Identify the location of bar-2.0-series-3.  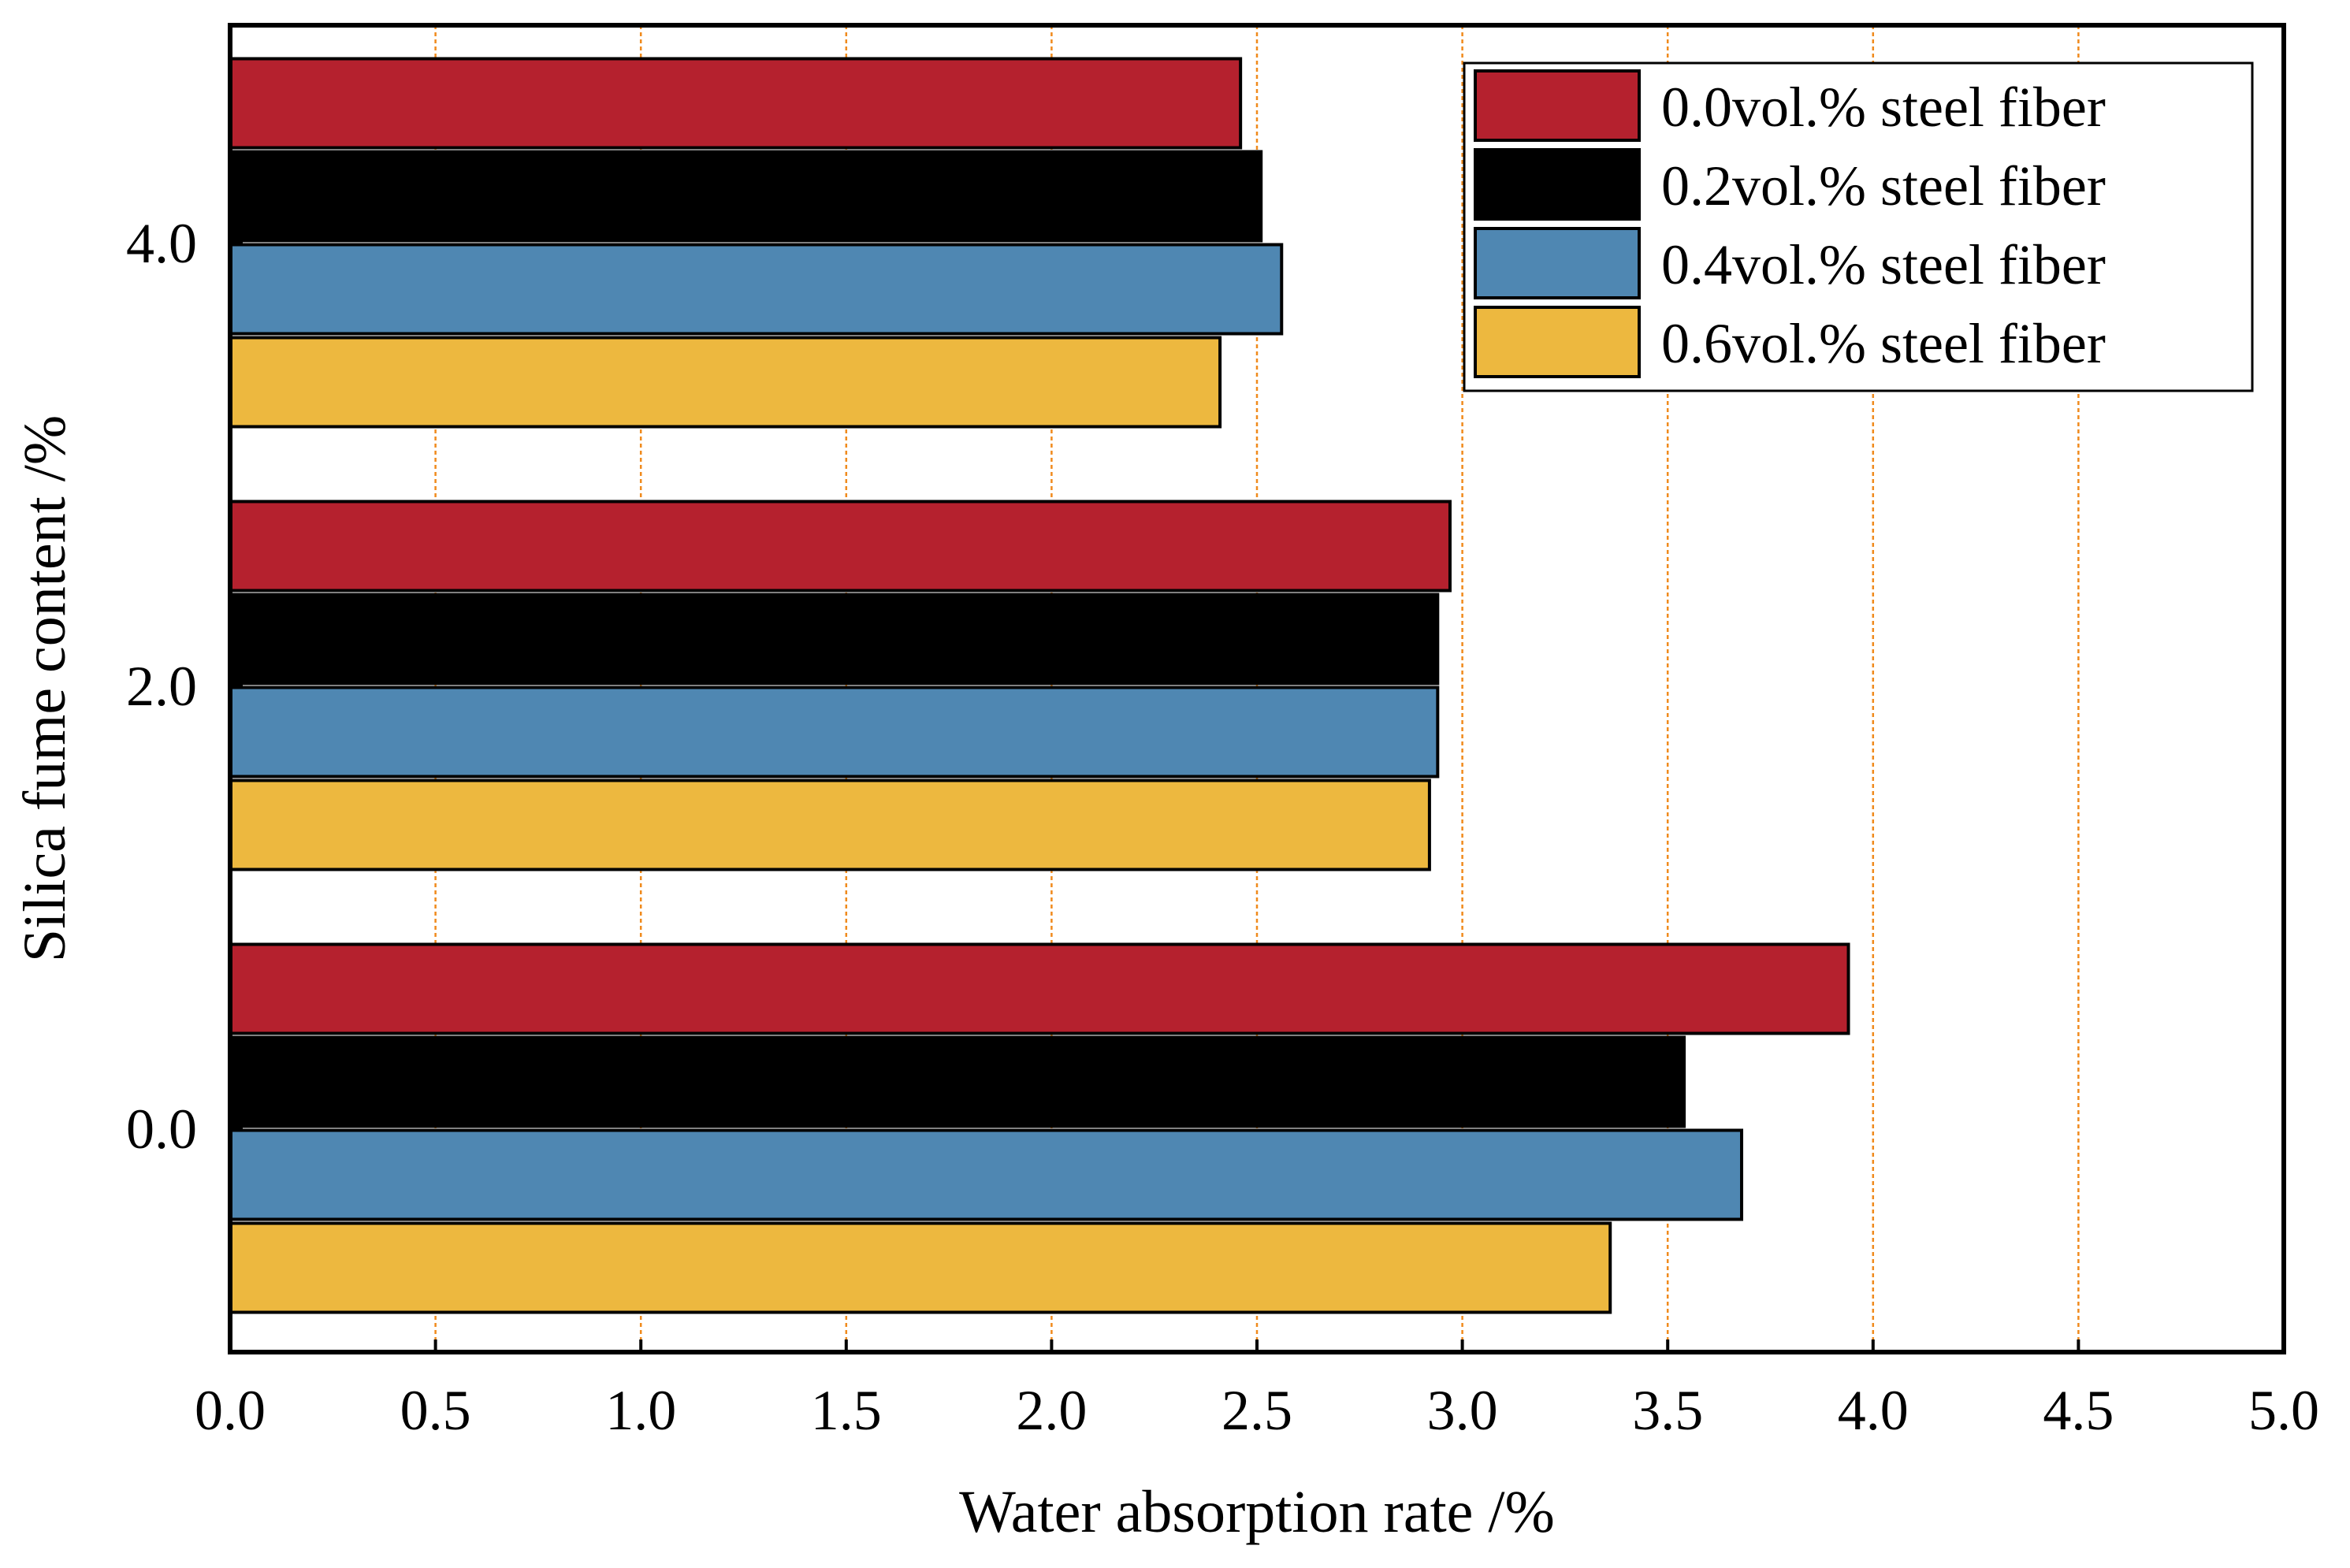
(830, 825).